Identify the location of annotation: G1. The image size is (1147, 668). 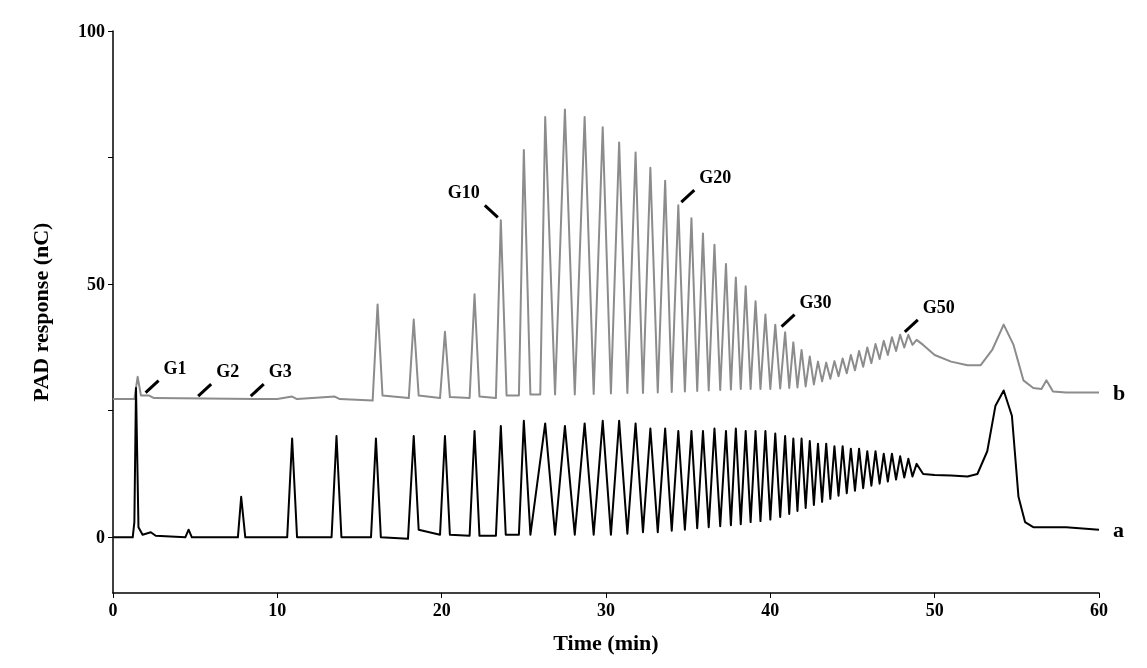
(175, 367).